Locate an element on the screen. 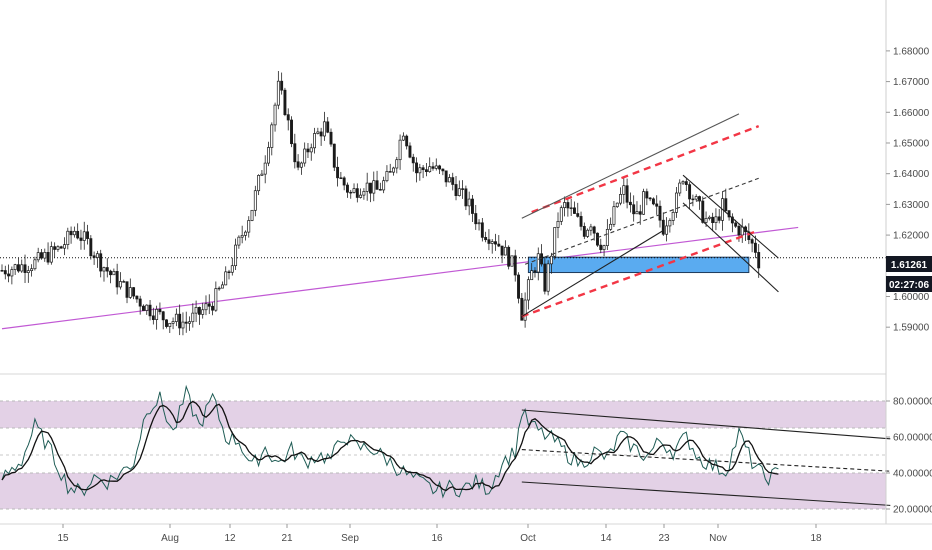 The width and height of the screenshot is (932, 550). price-tick-label: 1.68000 is located at coordinates (911, 51).